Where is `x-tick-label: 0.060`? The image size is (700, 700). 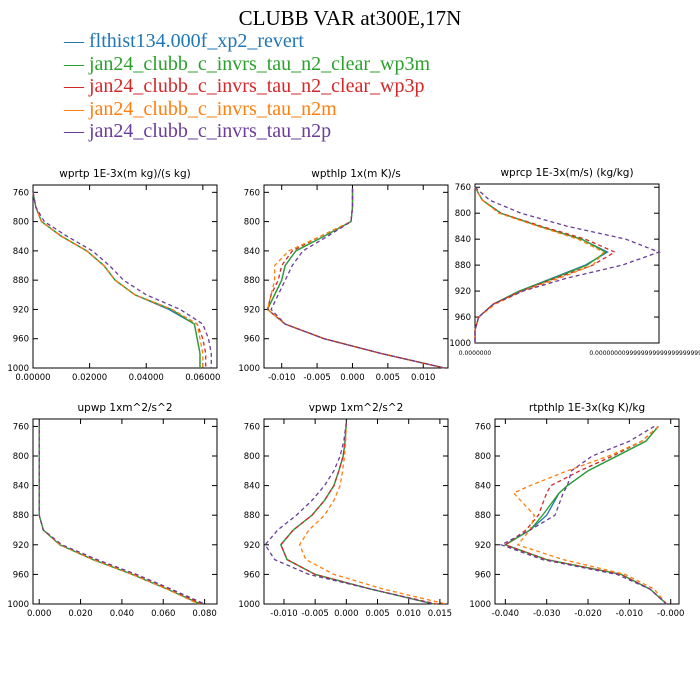
x-tick-label: 0.060 is located at coordinates (163, 614).